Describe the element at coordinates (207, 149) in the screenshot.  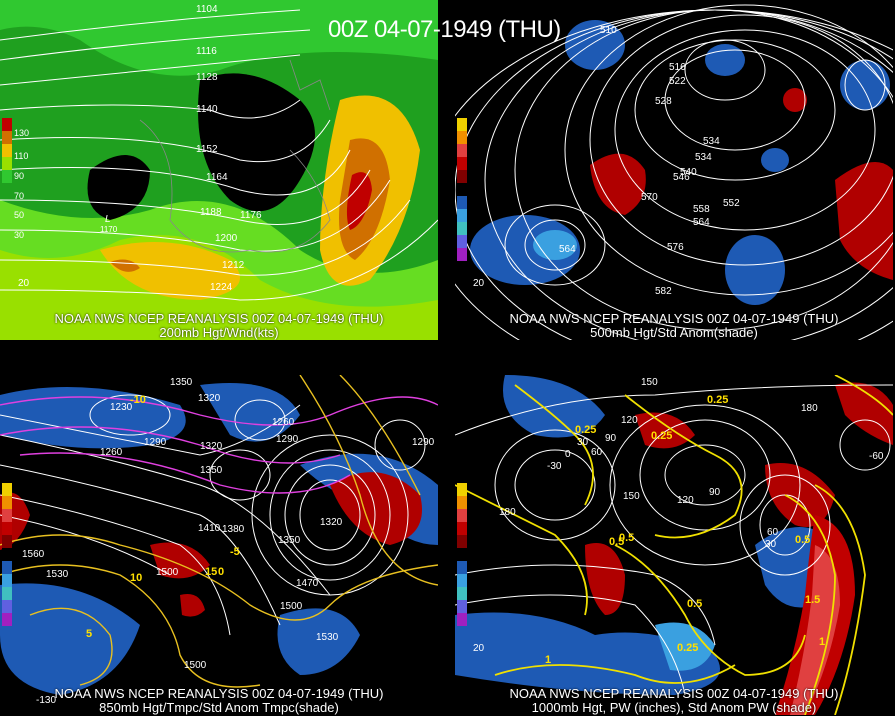
I see `contour-label: 1152` at that location.